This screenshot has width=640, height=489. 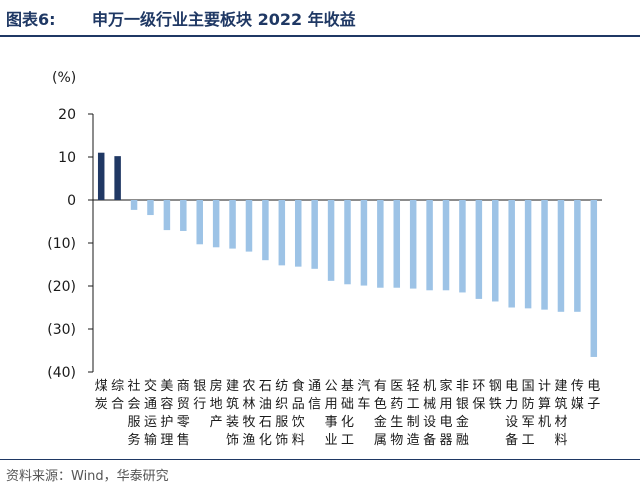 What do you see at coordinates (495, 395) in the screenshot?
I see `category-label: 钢铁` at bounding box center [495, 395].